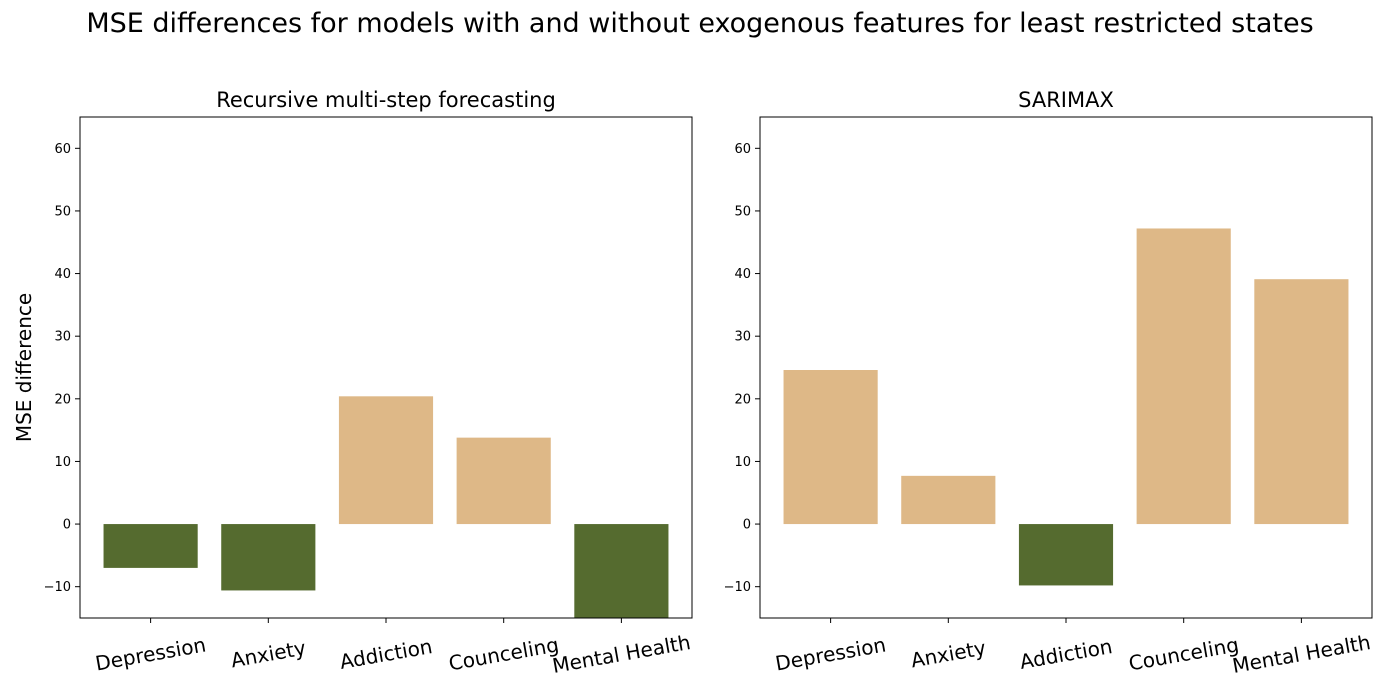 The width and height of the screenshot is (1400, 700). Describe the element at coordinates (24, 367) in the screenshot. I see `y-axis-label: MSE difference` at that location.